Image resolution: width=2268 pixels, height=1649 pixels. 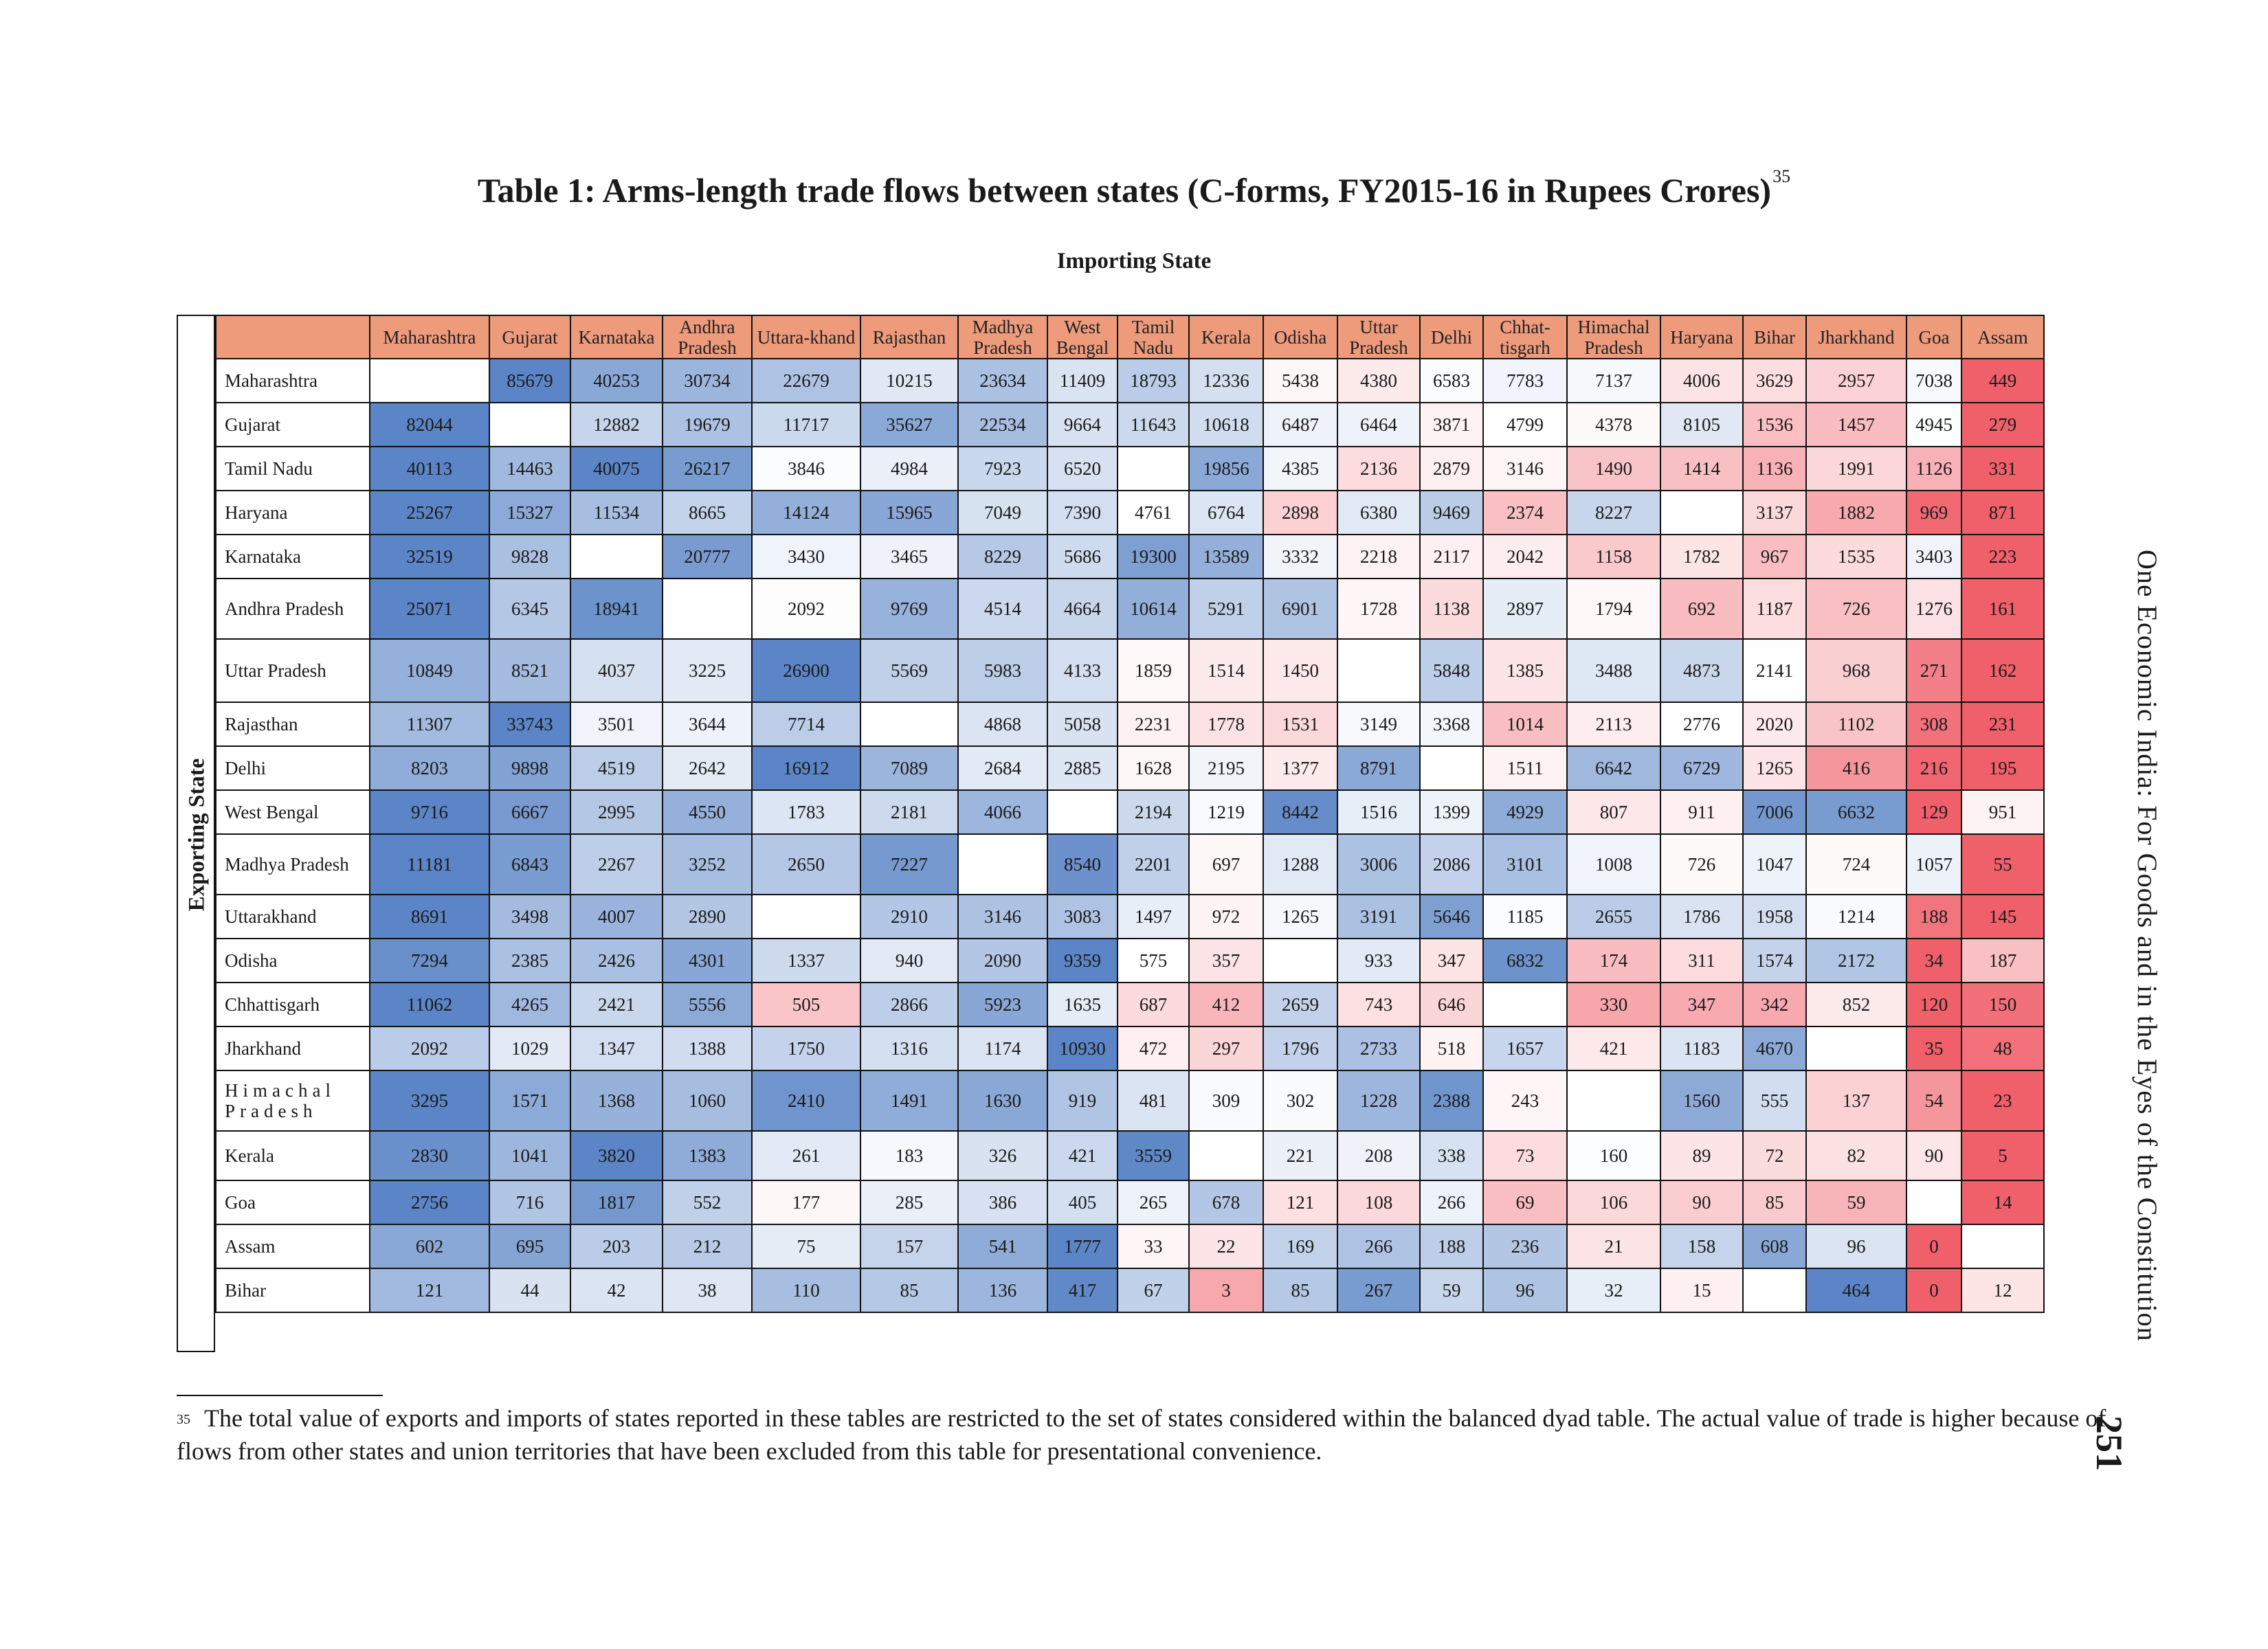 I want to click on table-cell: 22679, so click(x=806, y=381).